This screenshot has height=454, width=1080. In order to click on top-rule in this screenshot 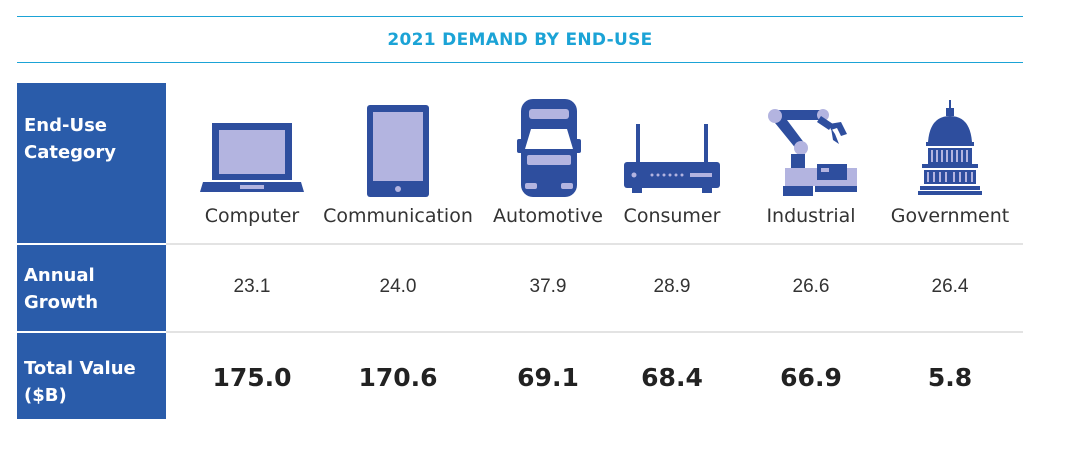, I will do `click(520, 16)`.